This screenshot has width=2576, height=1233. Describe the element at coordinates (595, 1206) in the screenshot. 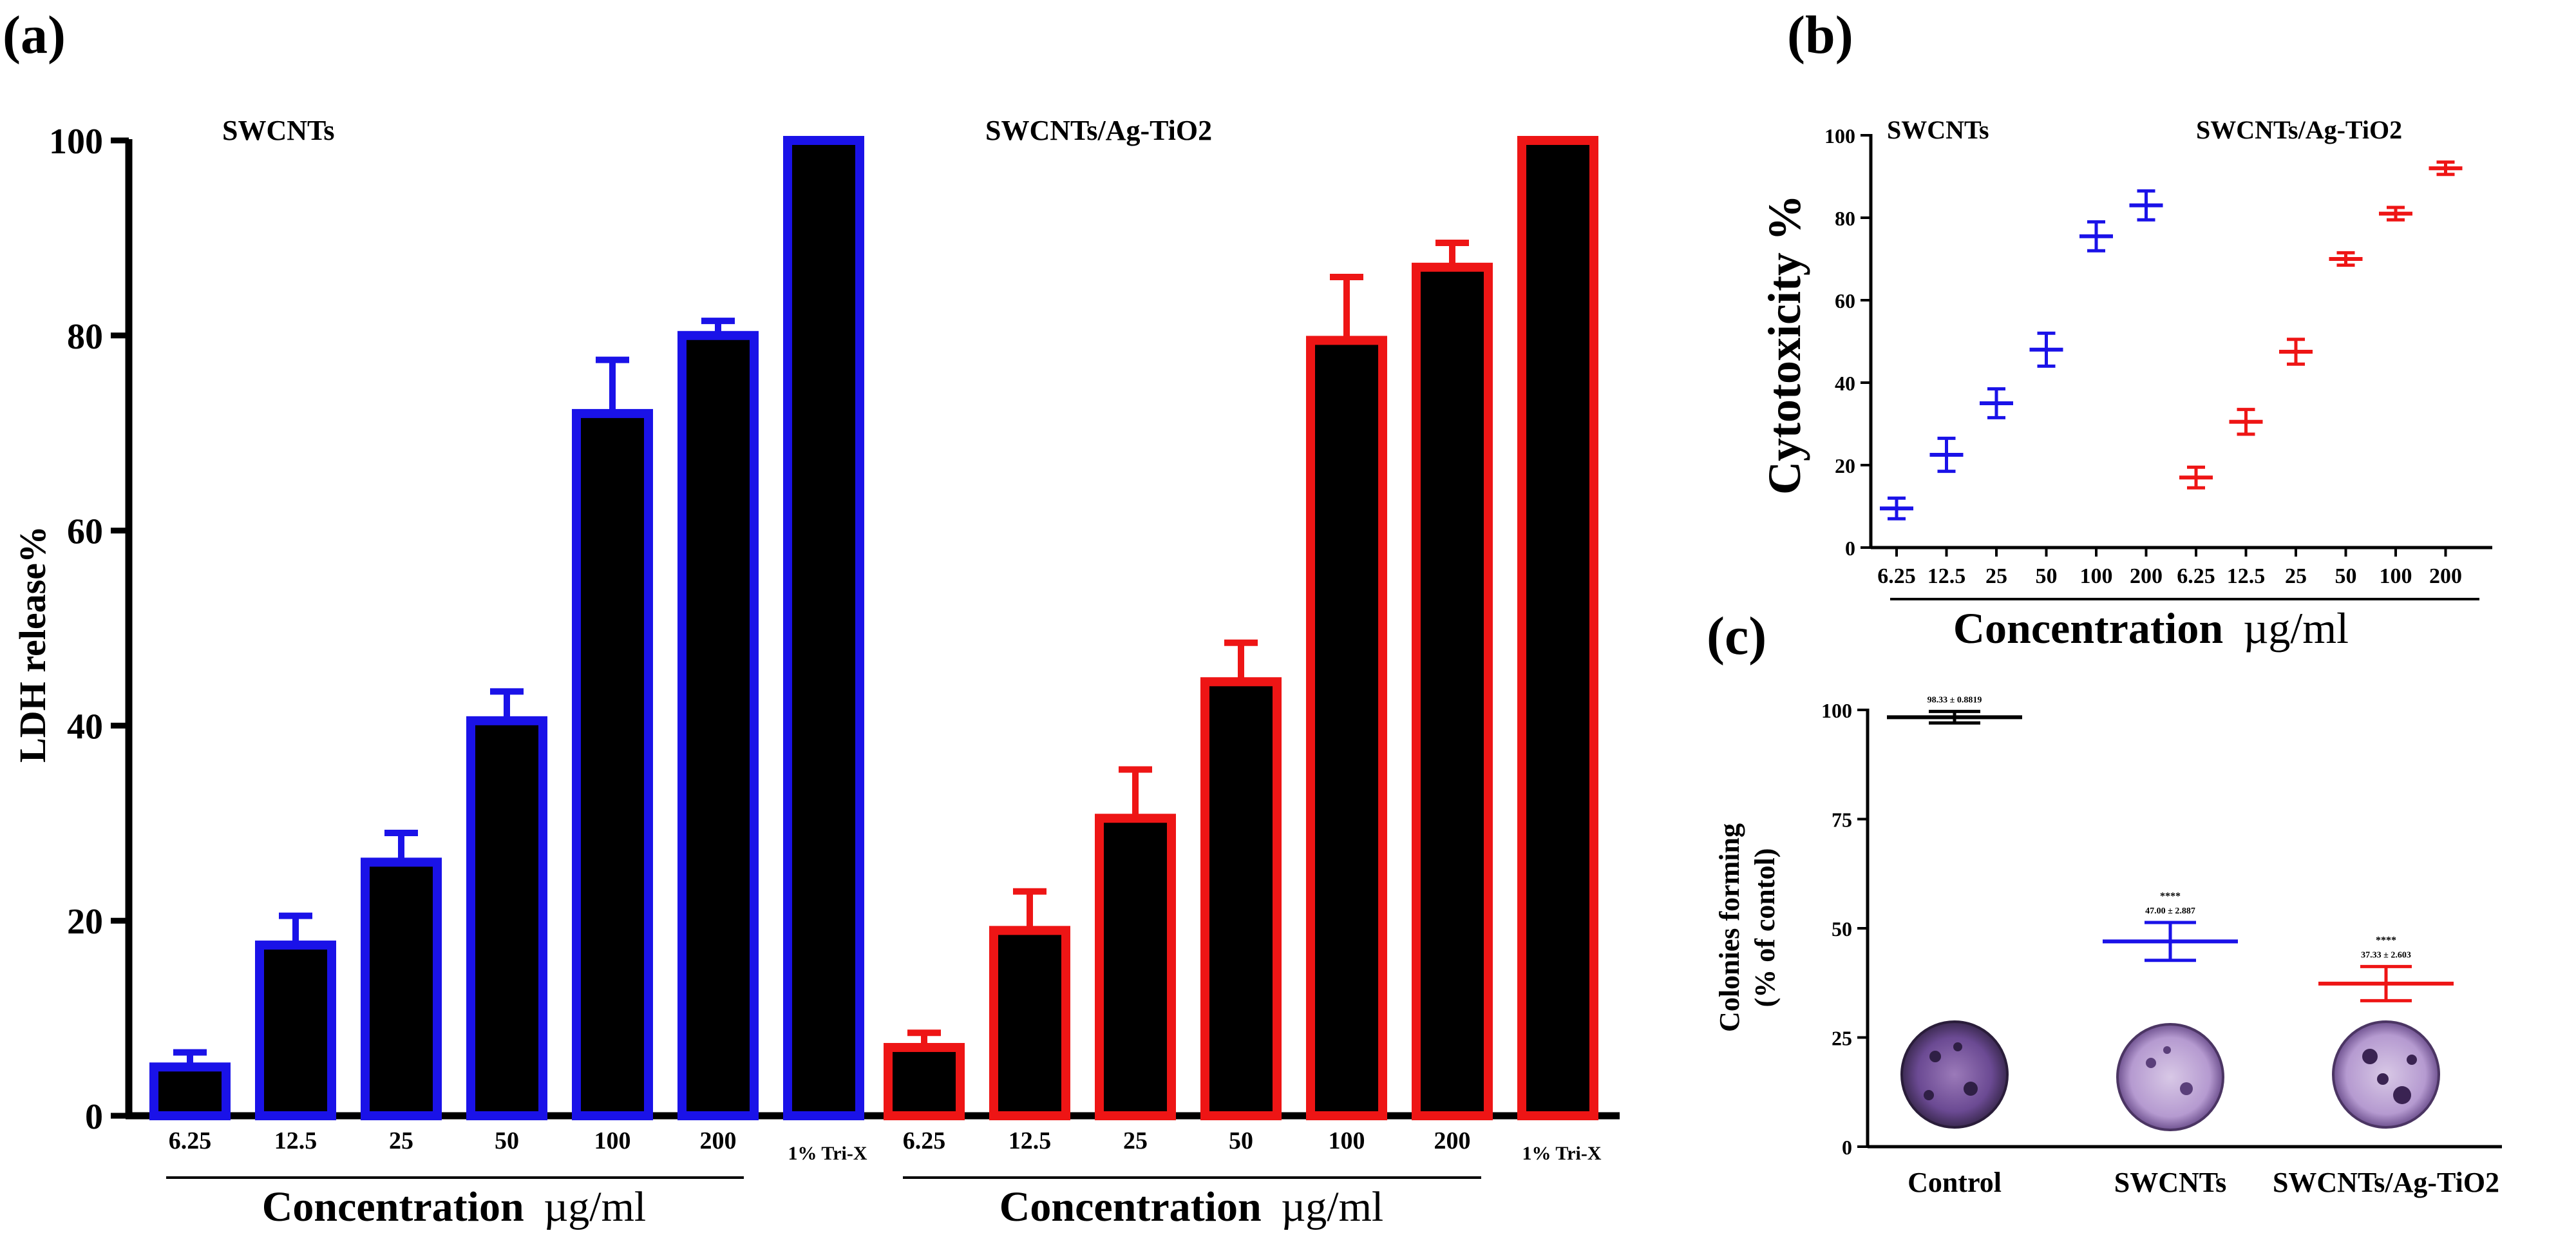

I see `panel-a-xlabel-unit-left: µg/ml` at that location.